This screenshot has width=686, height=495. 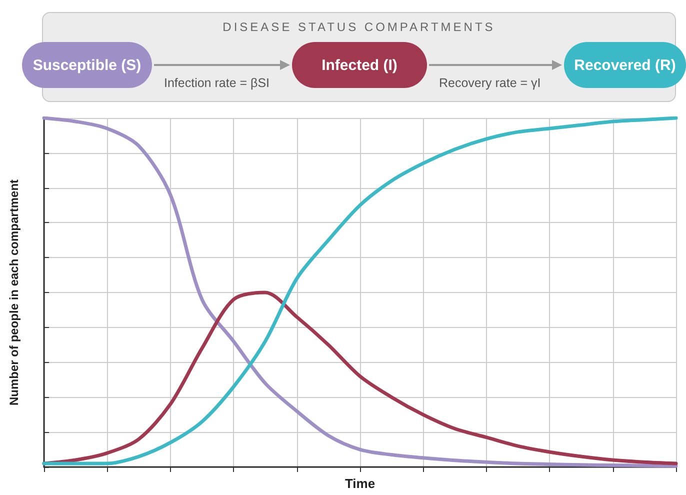 I want to click on text: Infected (I), so click(x=359, y=65).